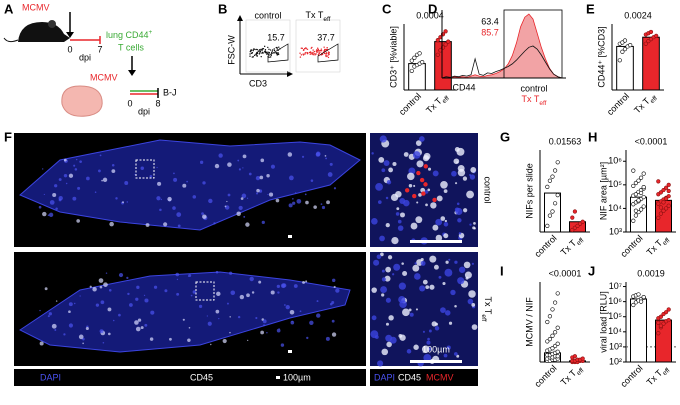 This screenshot has height=405, width=680. I want to click on axis-label: CD3, so click(258, 83).